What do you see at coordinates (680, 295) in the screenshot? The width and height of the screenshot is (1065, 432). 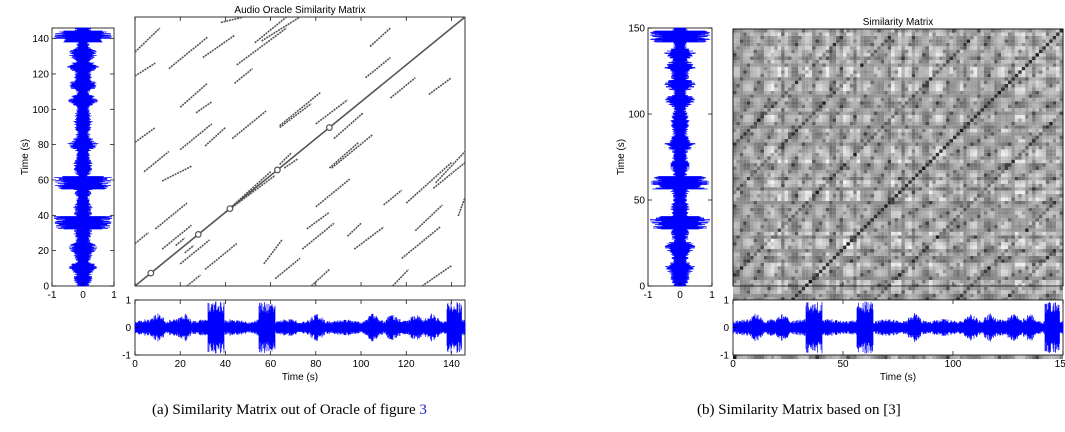 I see `panel-b-left-amp-label-1: 0` at bounding box center [680, 295].